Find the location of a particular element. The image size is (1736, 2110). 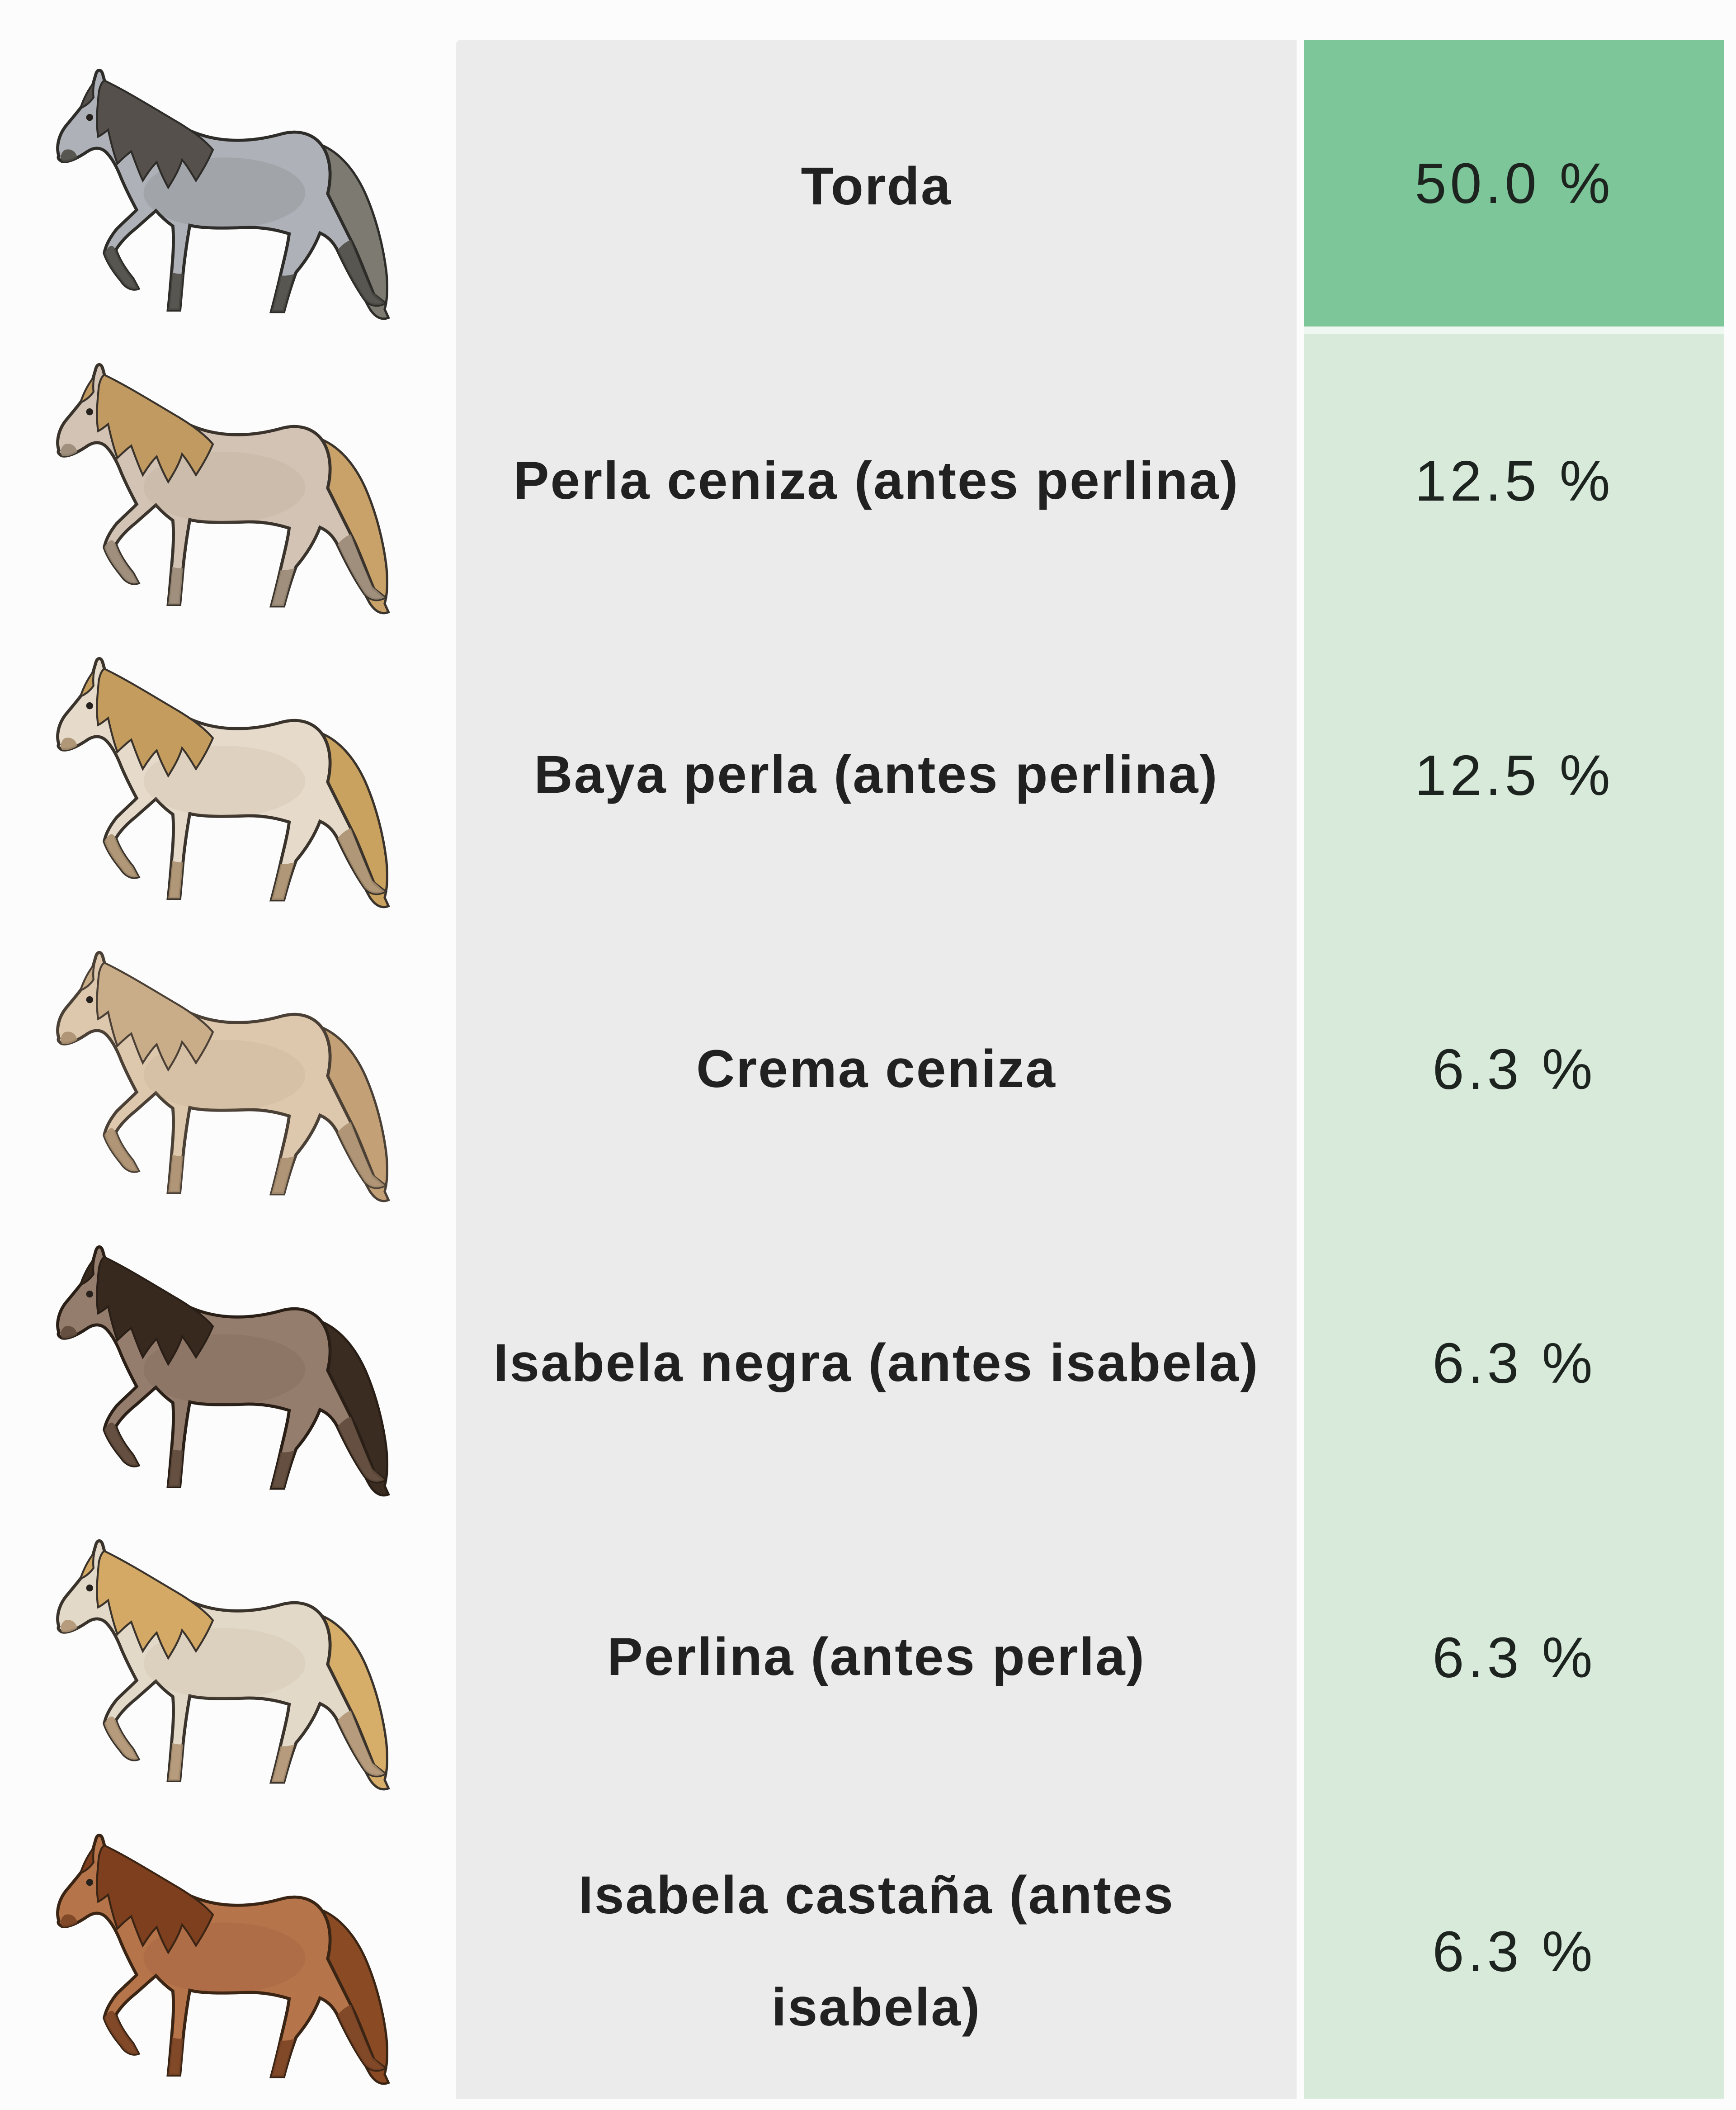

horse-perla-ceniza is located at coordinates (228, 481).